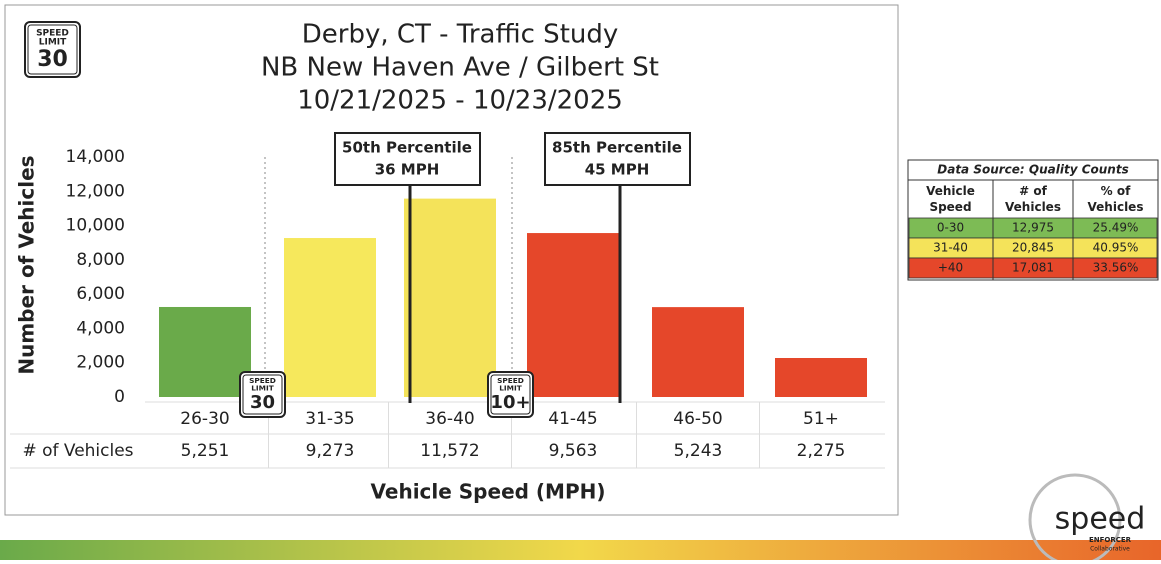  What do you see at coordinates (1116, 248) in the screenshot?
I see `side-table-cell: 40.95%` at bounding box center [1116, 248].